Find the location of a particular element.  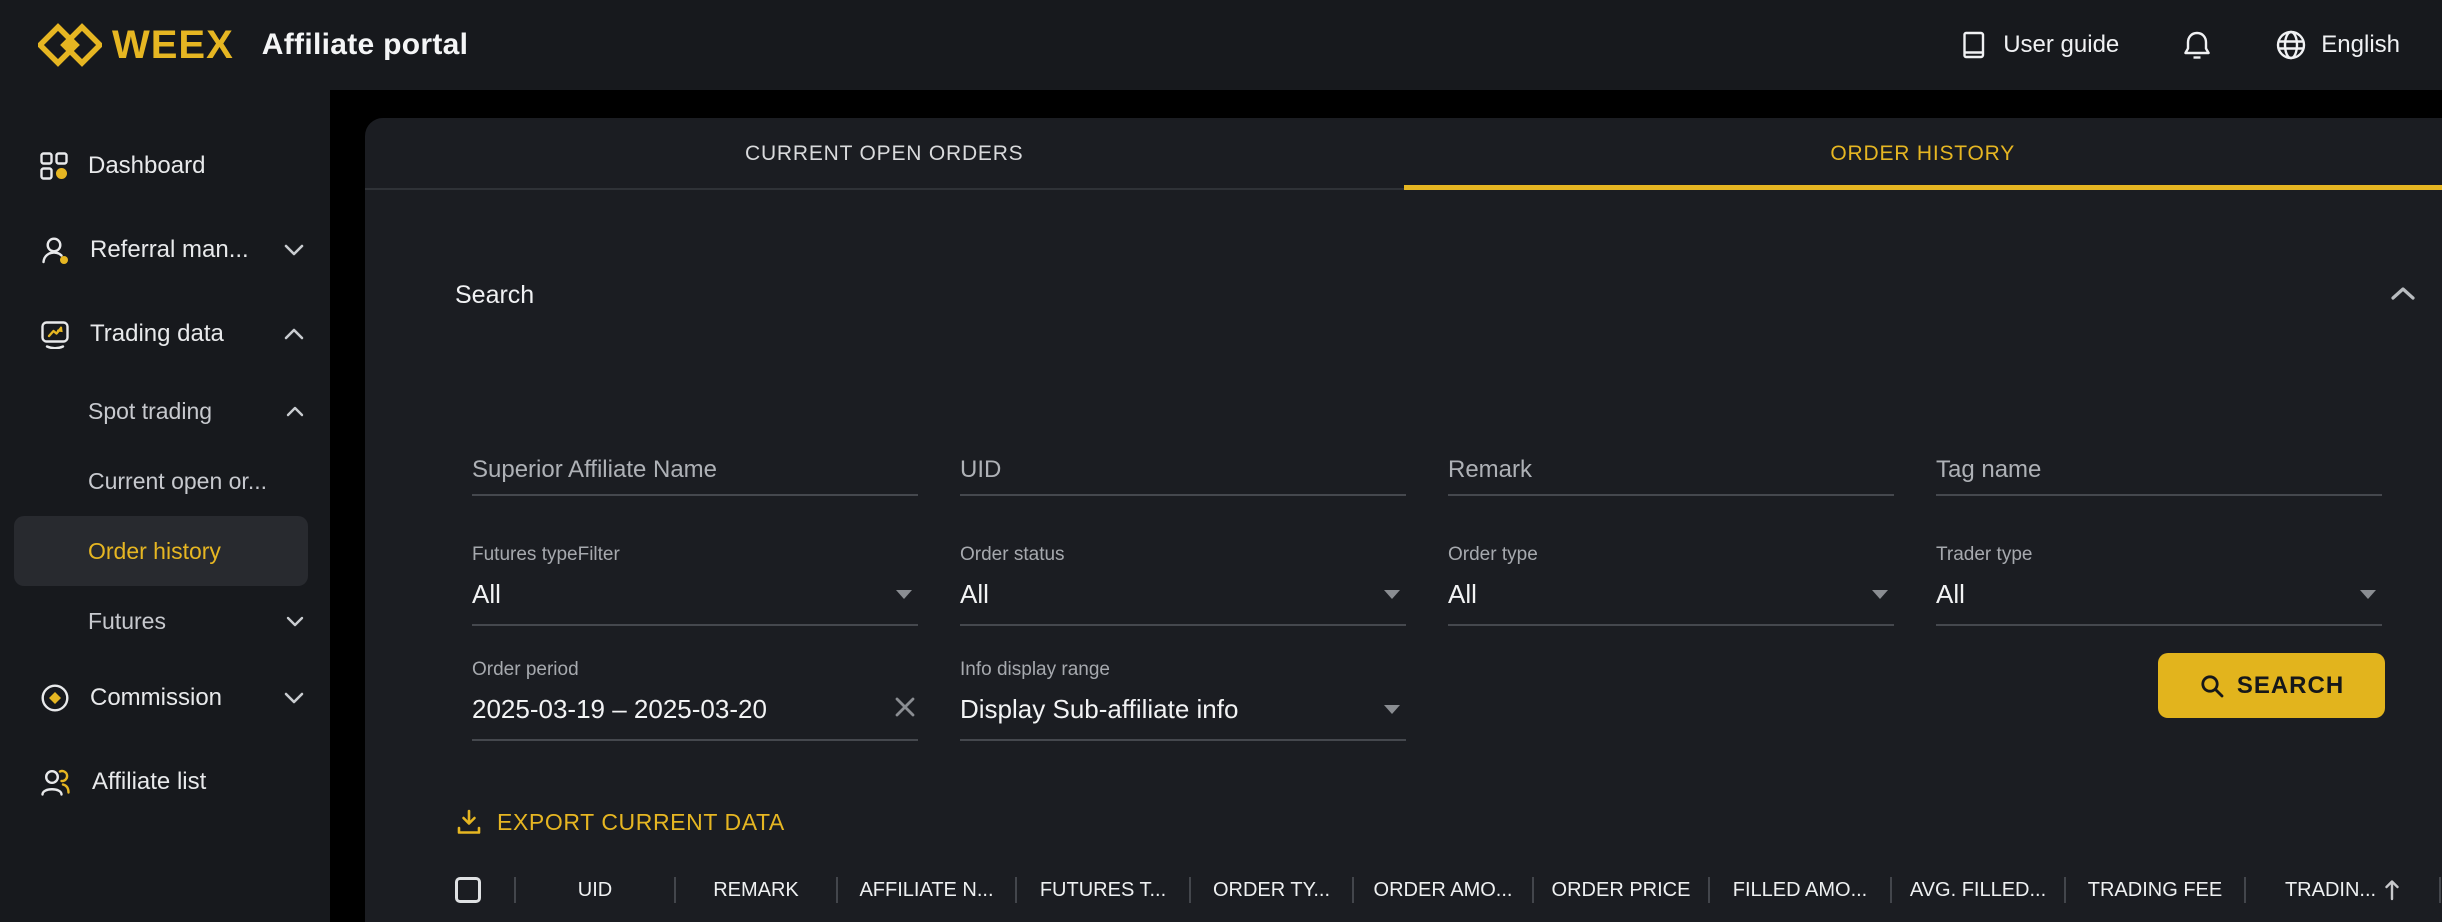

order-type-select: Order type All is located at coordinates (1671, 584).